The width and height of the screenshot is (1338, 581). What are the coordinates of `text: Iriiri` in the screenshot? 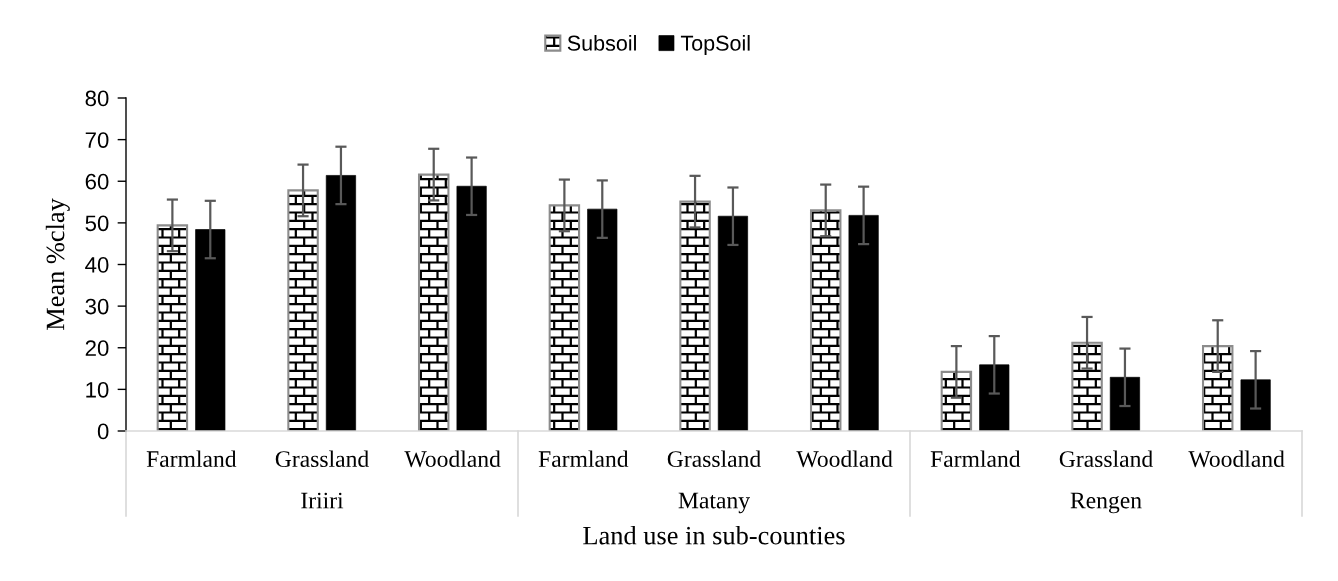 It's located at (322, 500).